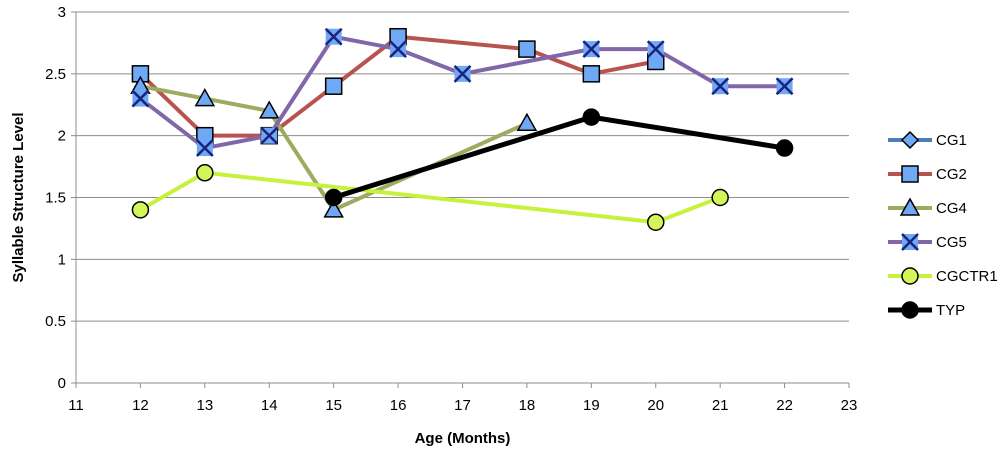 The height and width of the screenshot is (452, 1000). I want to click on y-tick-label: 1, so click(62, 259).